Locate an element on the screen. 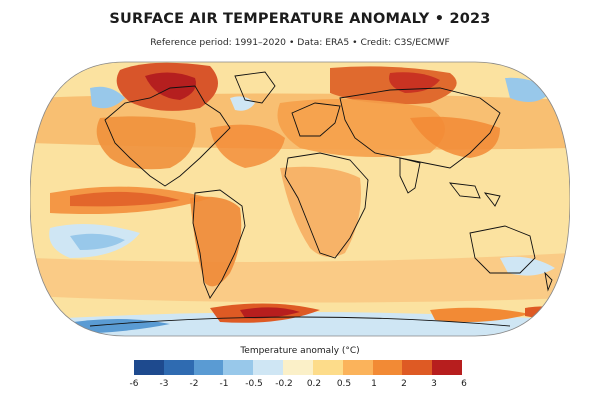 The height and width of the screenshot is (400, 600). legend-tick-label: -6 is located at coordinates (134, 384).